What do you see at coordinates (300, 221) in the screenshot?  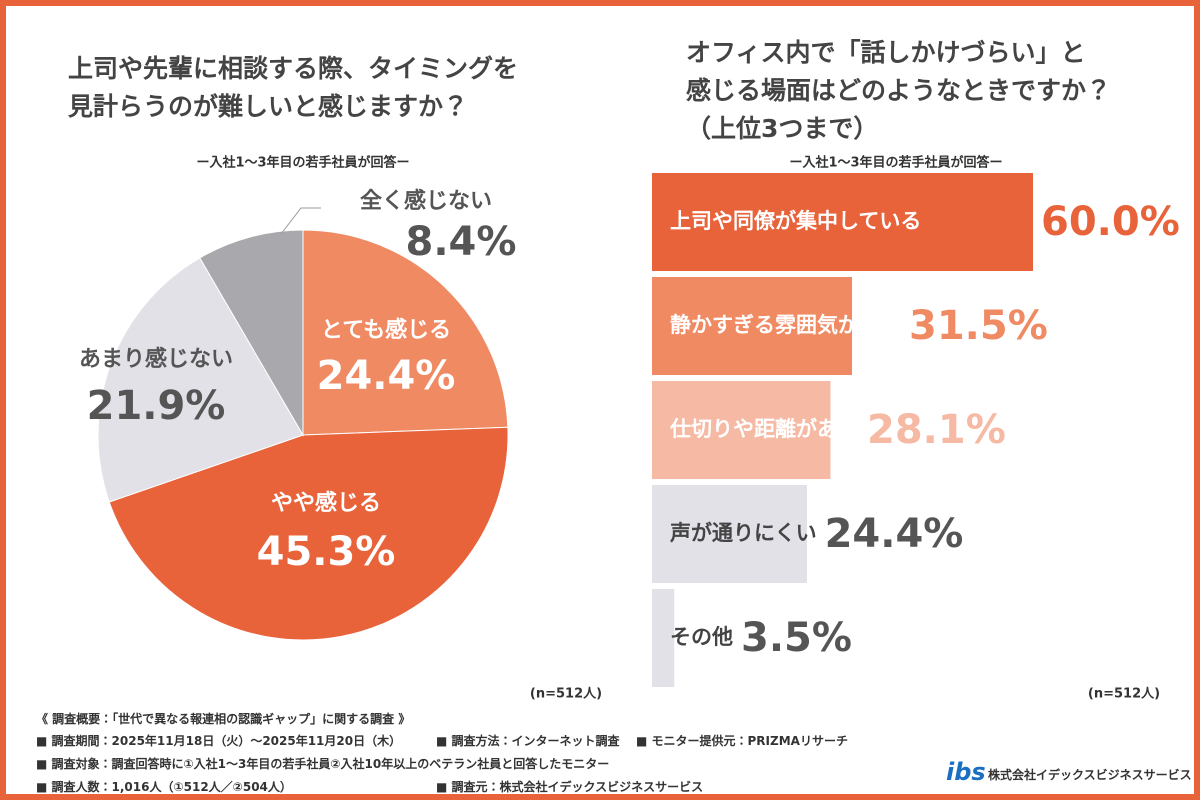 I see `leader-line` at bounding box center [300, 221].